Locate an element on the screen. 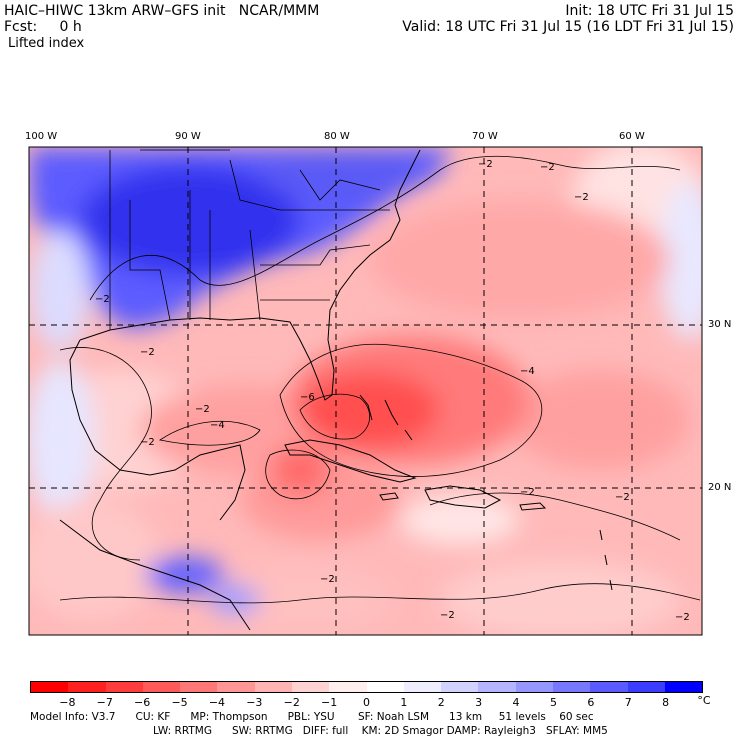 This screenshot has width=740, height=740. contour-minus4 is located at coordinates (350, 421).